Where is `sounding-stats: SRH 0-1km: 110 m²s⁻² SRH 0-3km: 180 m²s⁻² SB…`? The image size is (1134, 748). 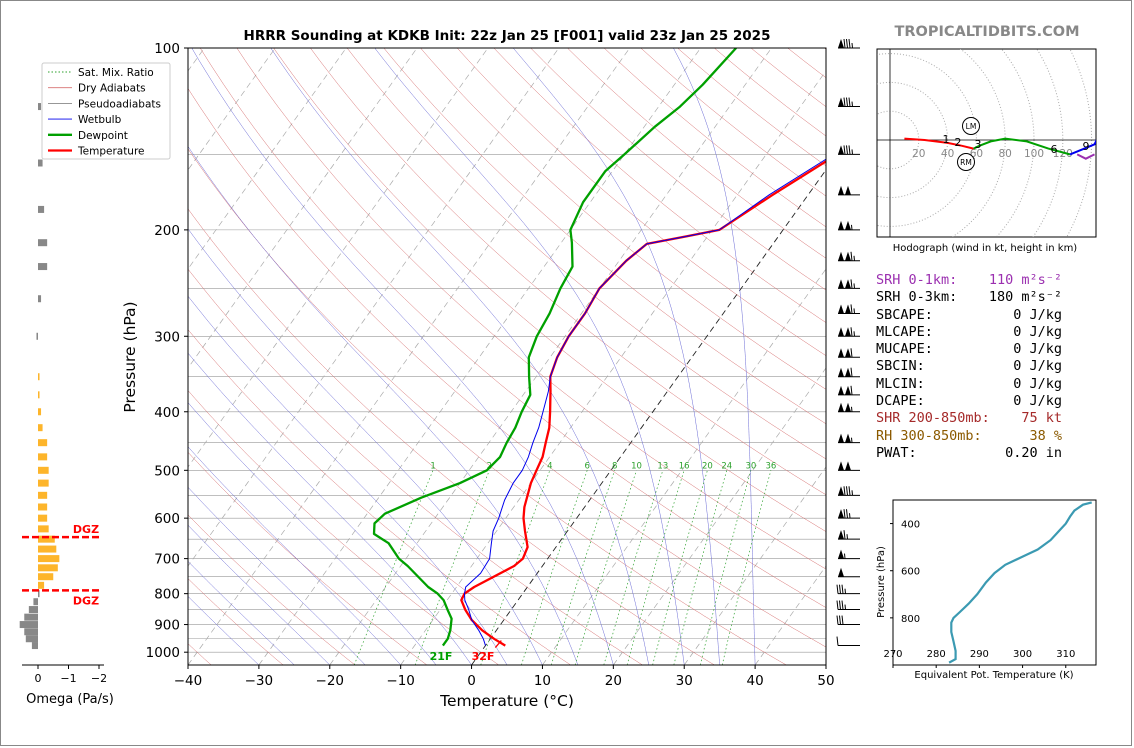
sounding-stats: SRH 0-1km: 110 m²s⁻² SRH 0-3km: 180 m²s⁻² SB… is located at coordinates (1001, 367).